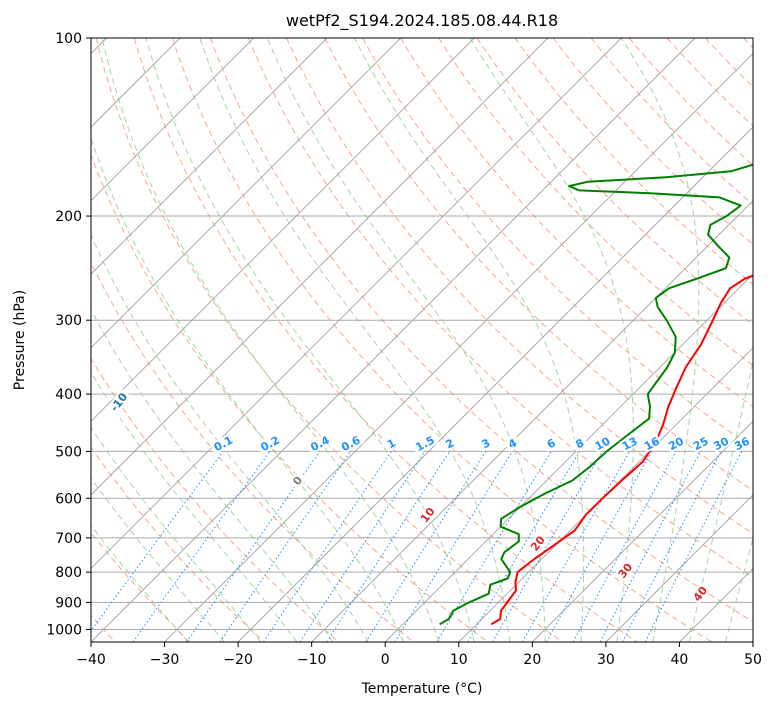  I want to click on mixing-ratio-label: 16, so click(652, 443).